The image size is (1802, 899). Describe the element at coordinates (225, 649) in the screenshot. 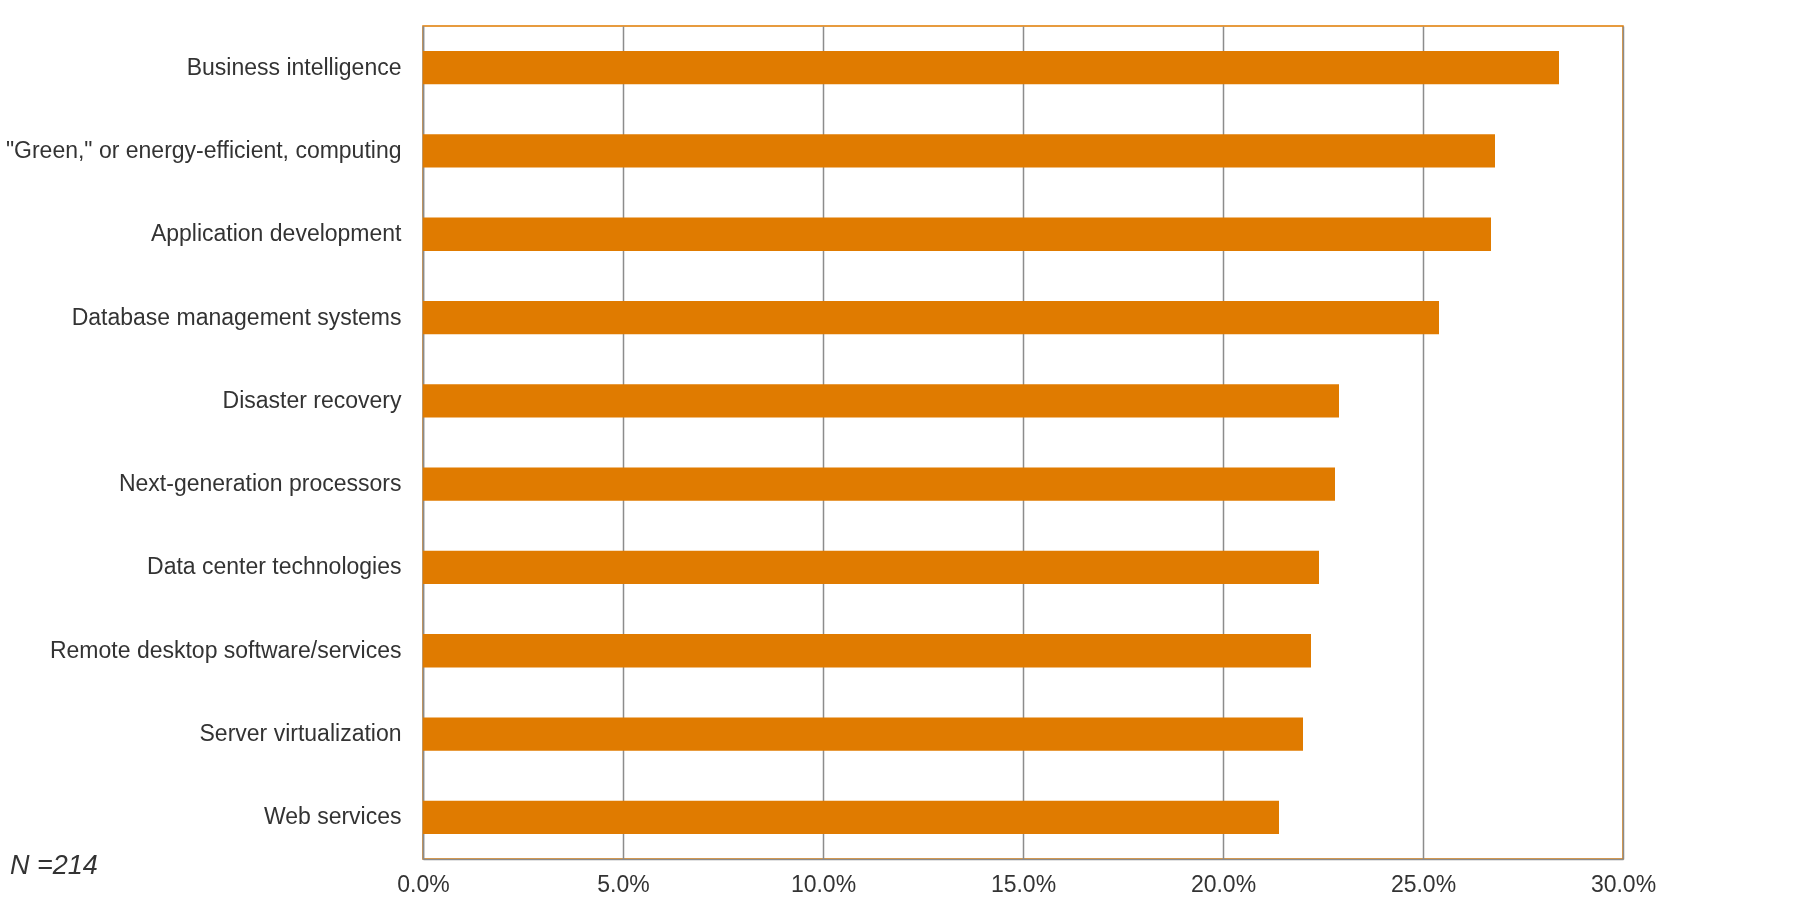

I see `y-tick-label: Remote desktop software/services` at that location.